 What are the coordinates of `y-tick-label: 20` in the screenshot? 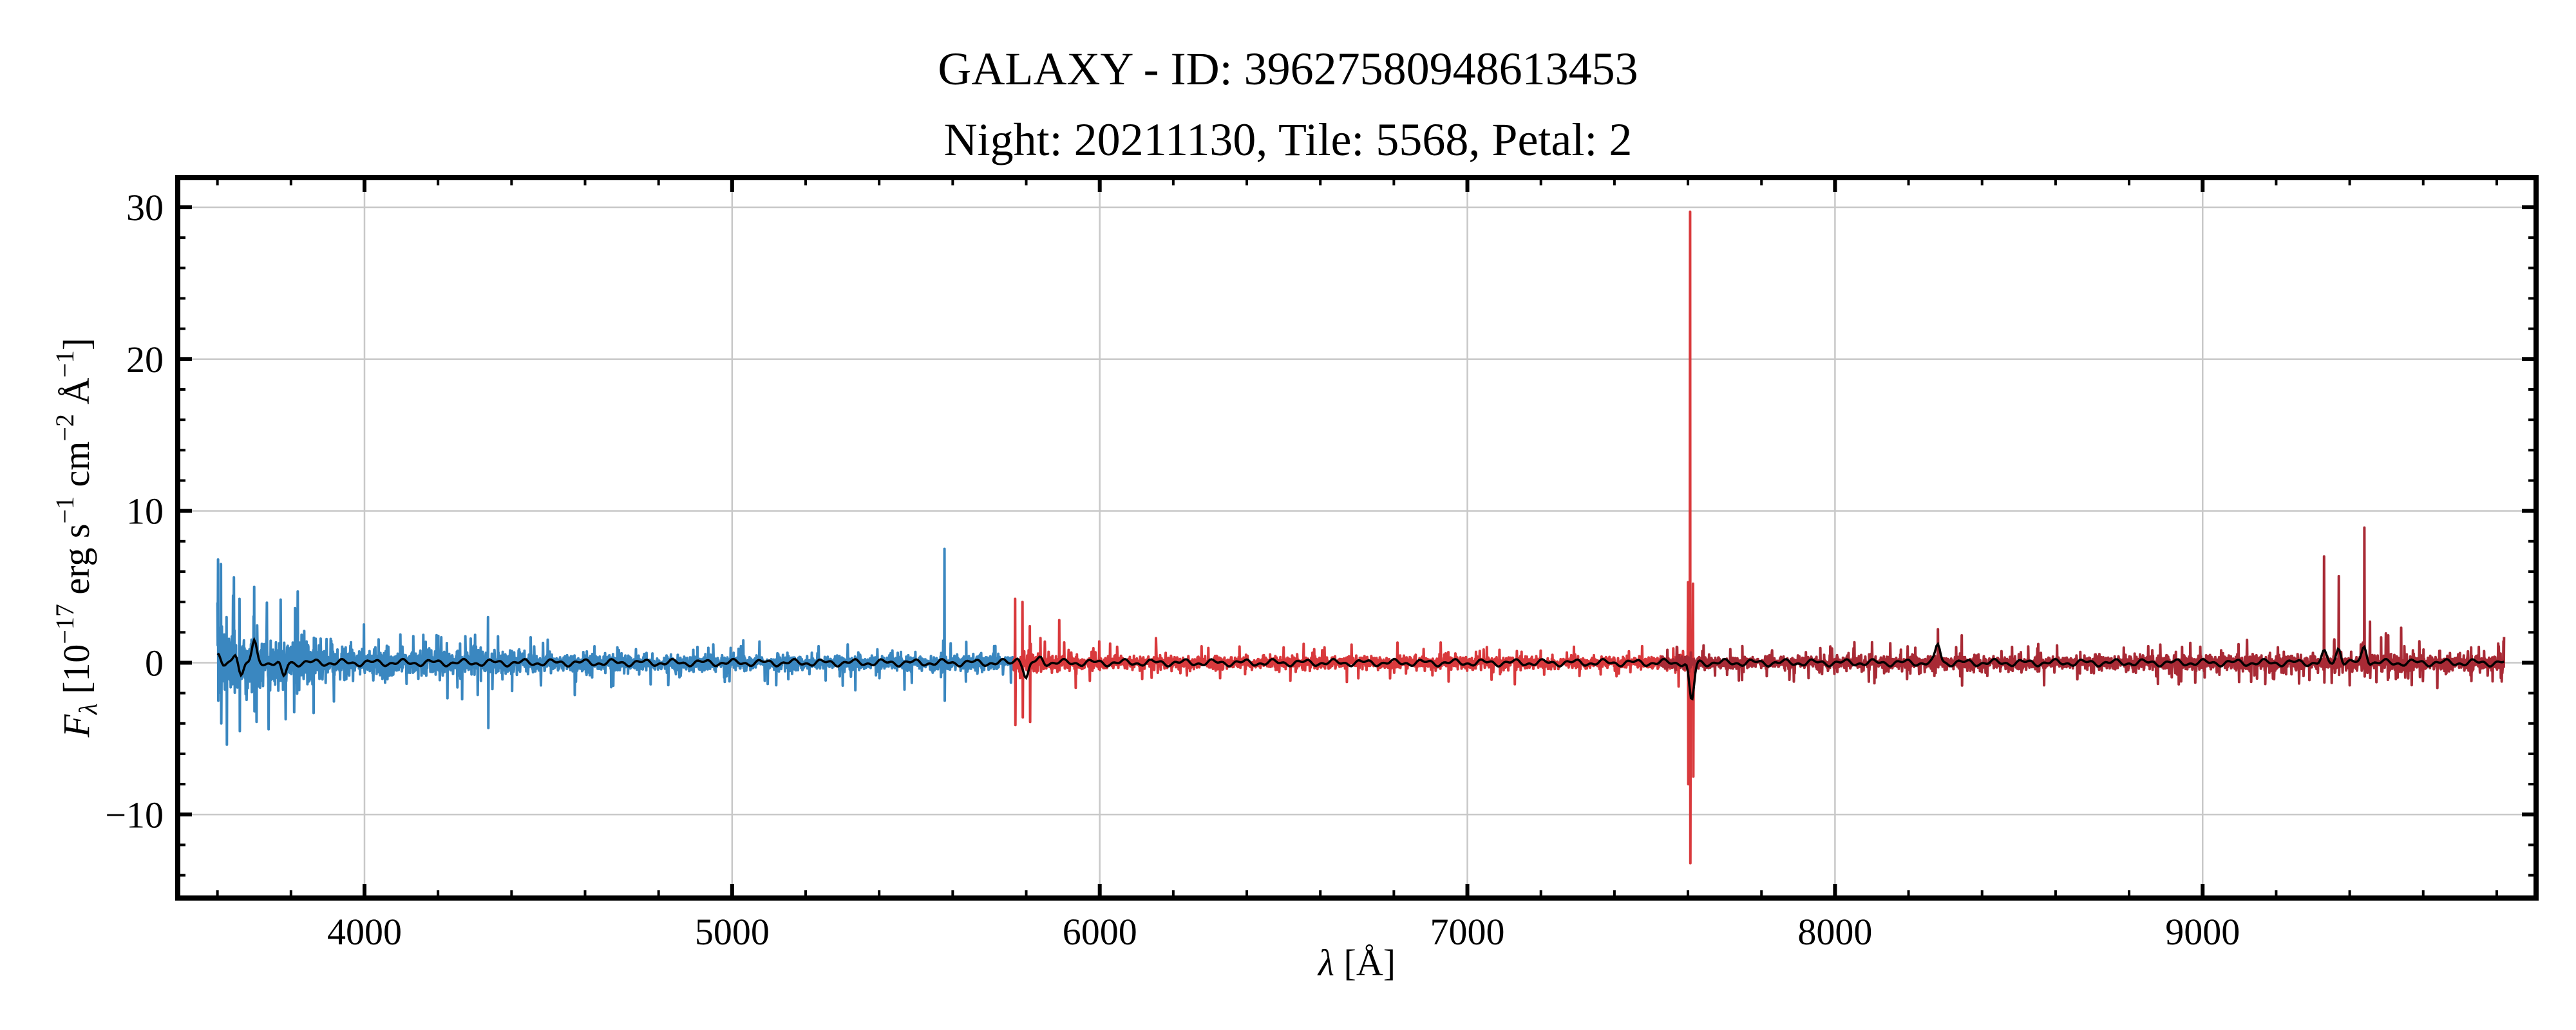 It's located at (145, 359).